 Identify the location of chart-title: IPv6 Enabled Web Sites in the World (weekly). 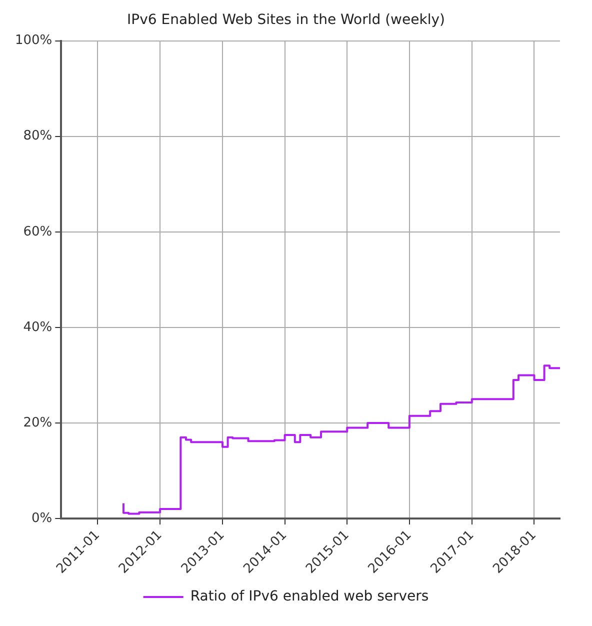
(286, 20).